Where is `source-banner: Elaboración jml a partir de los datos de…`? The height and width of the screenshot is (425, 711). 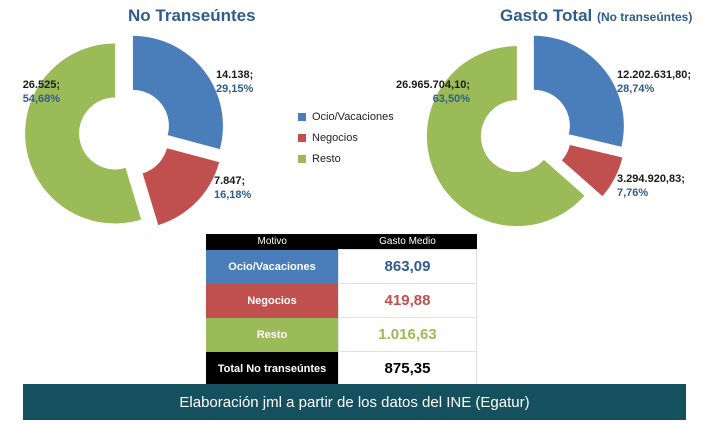 source-banner: Elaboración jml a partir de los datos de… is located at coordinates (354, 402).